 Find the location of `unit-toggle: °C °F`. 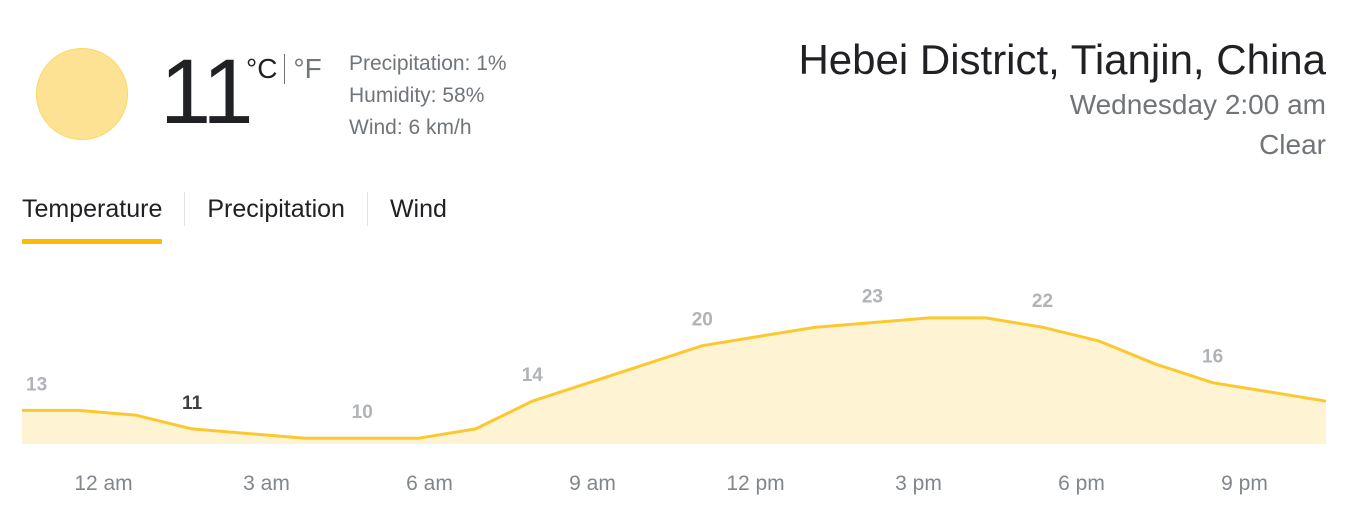

unit-toggle: °C °F is located at coordinates (284, 69).